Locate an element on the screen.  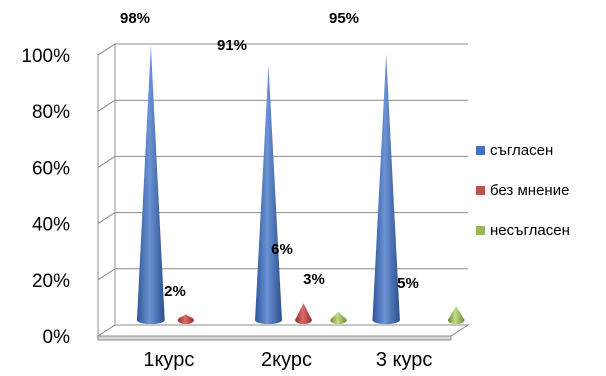
x-axis: 1курс 2курс 3 курс is located at coordinates (287, 360).